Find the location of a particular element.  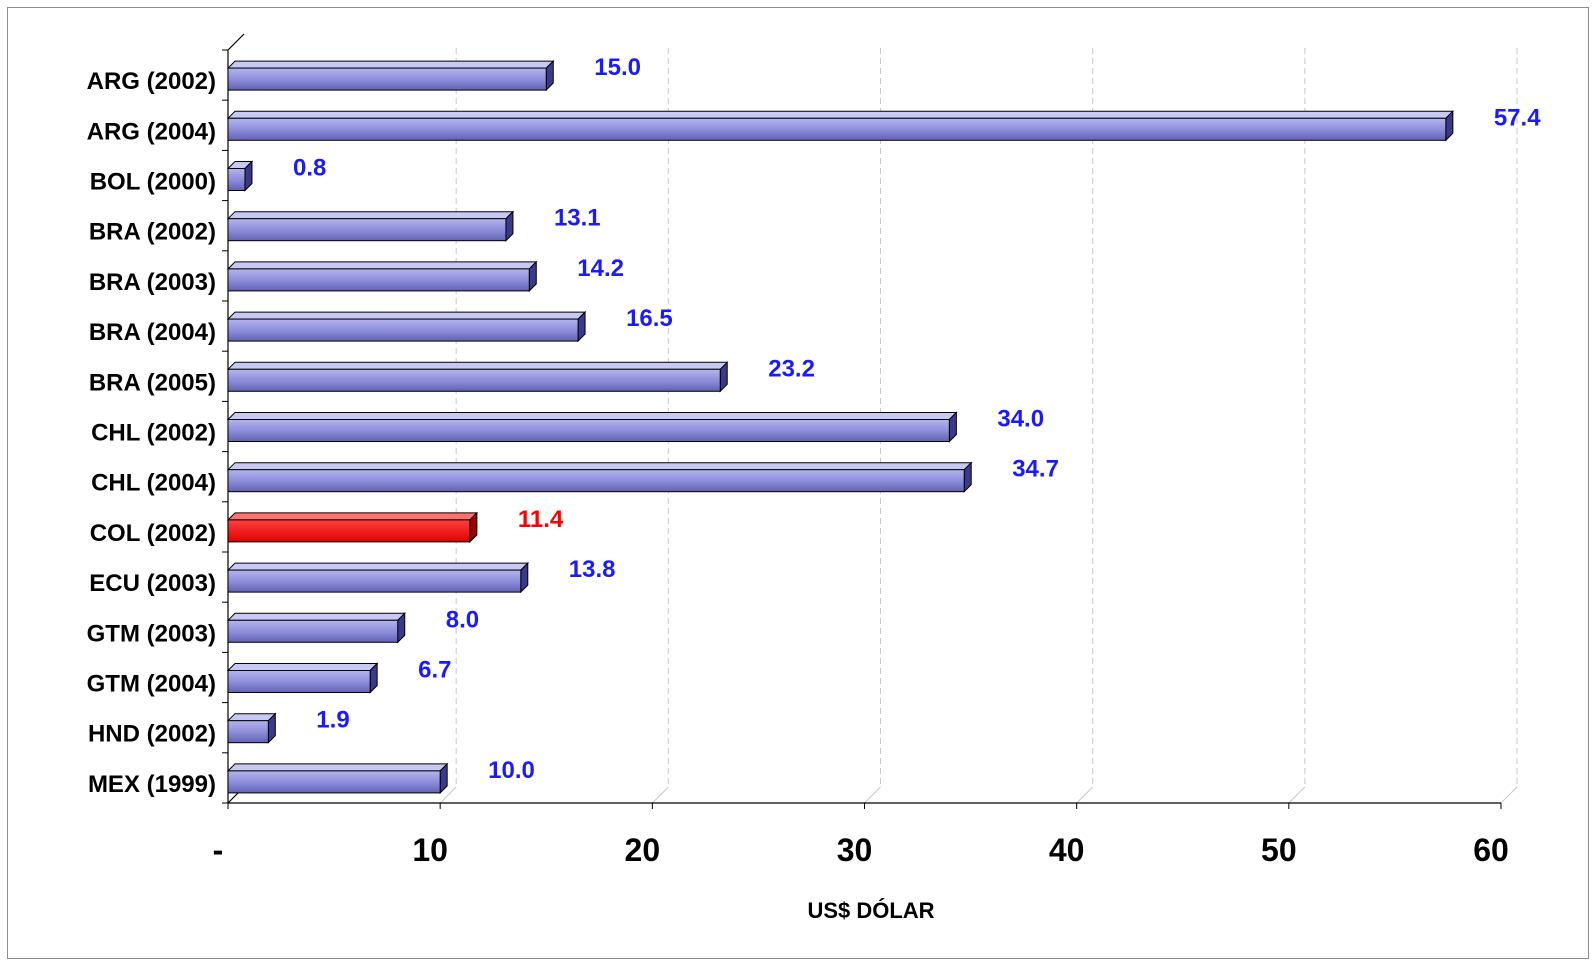

category-label: CHL (2004) is located at coordinates (153, 483).